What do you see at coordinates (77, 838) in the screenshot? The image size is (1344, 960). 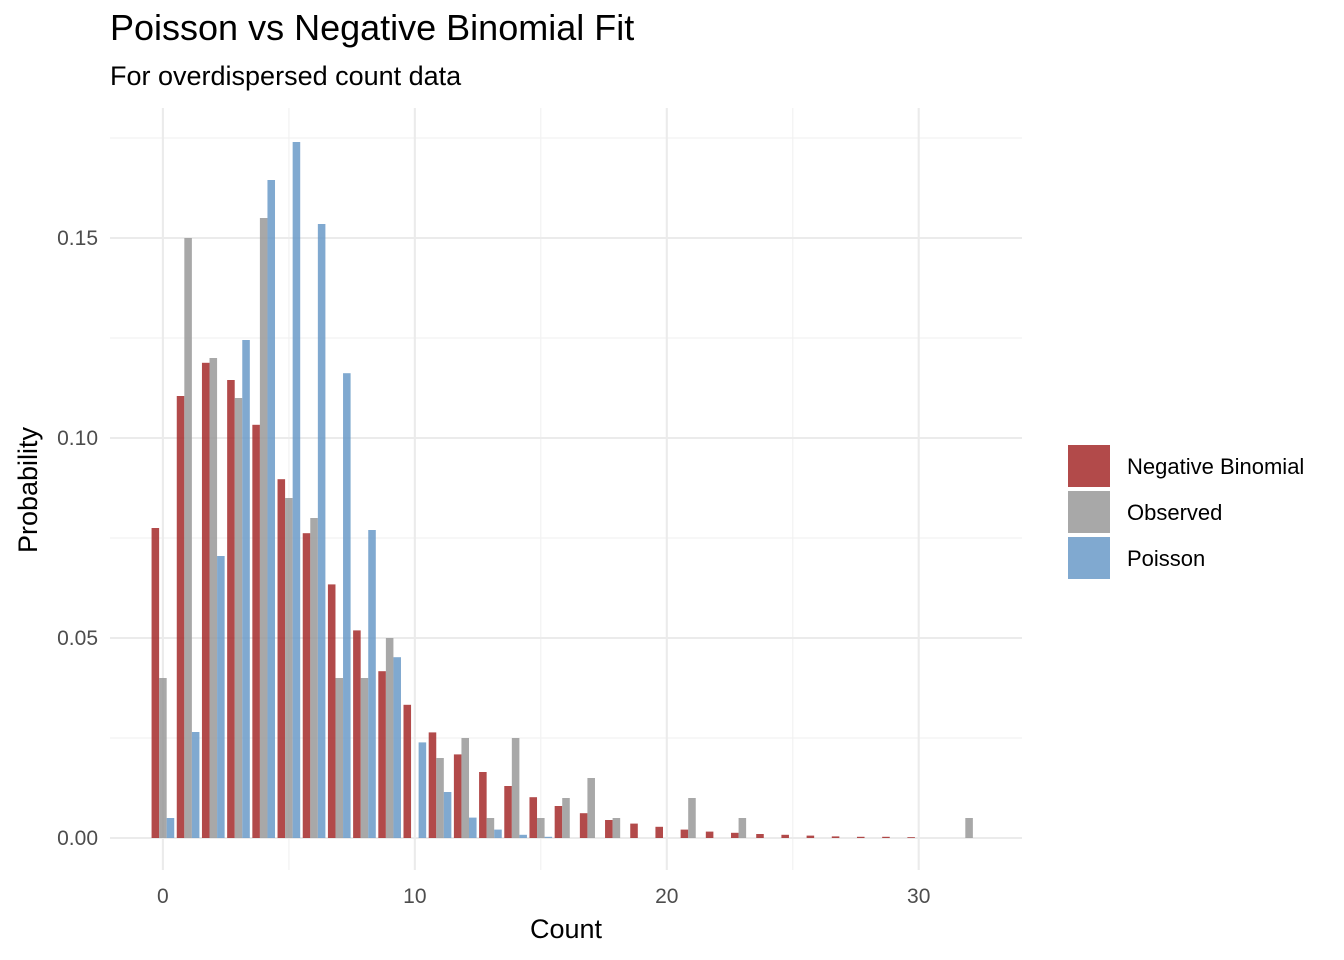 I see `y-tick-label: 0.00` at bounding box center [77, 838].